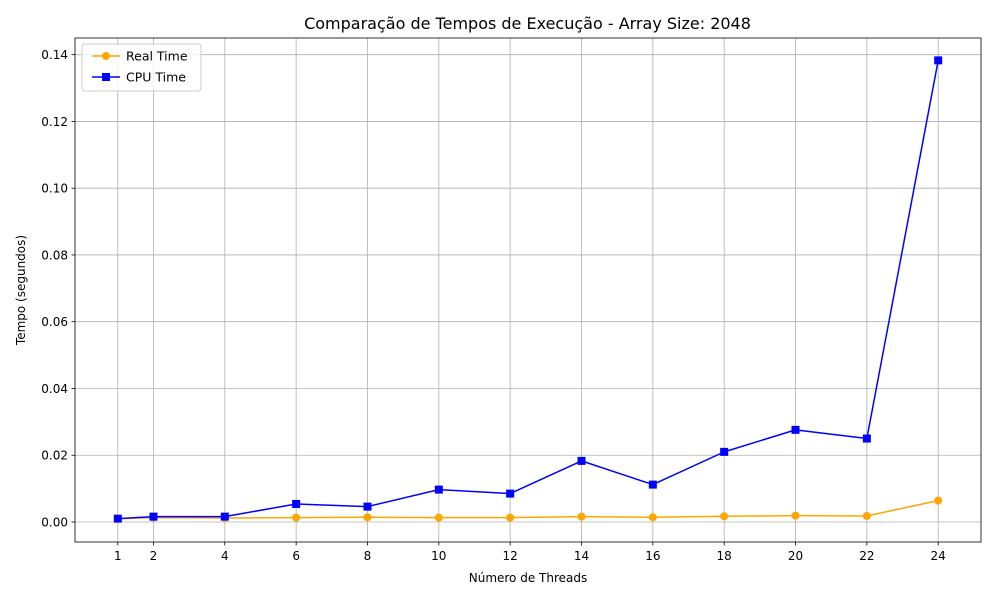 This screenshot has width=1000, height=600. Describe the element at coordinates (530, 552) in the screenshot. I see `x-axis: 1 2 4 6 8 10 12 14 16 18 20 22 24` at that location.